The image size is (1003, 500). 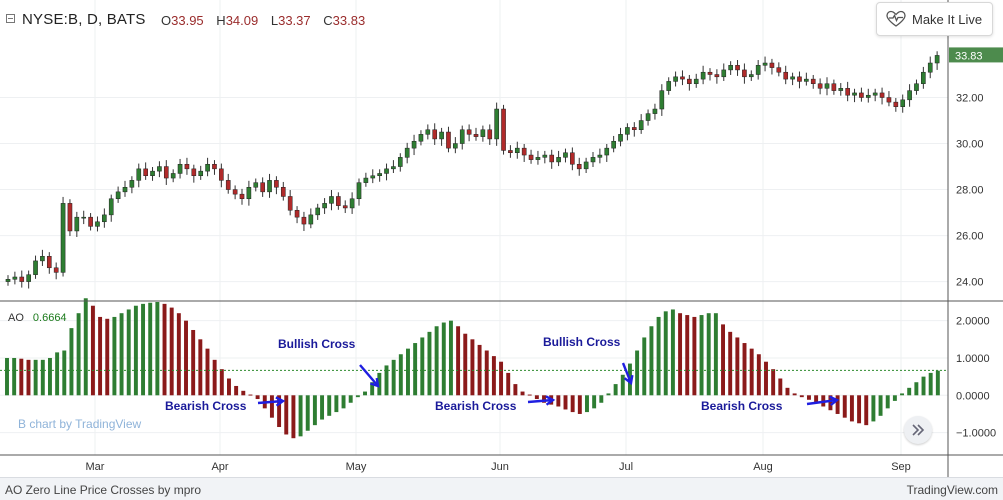 What do you see at coordinates (976, 370) in the screenshot?
I see `ao-last-bg` at bounding box center [976, 370].